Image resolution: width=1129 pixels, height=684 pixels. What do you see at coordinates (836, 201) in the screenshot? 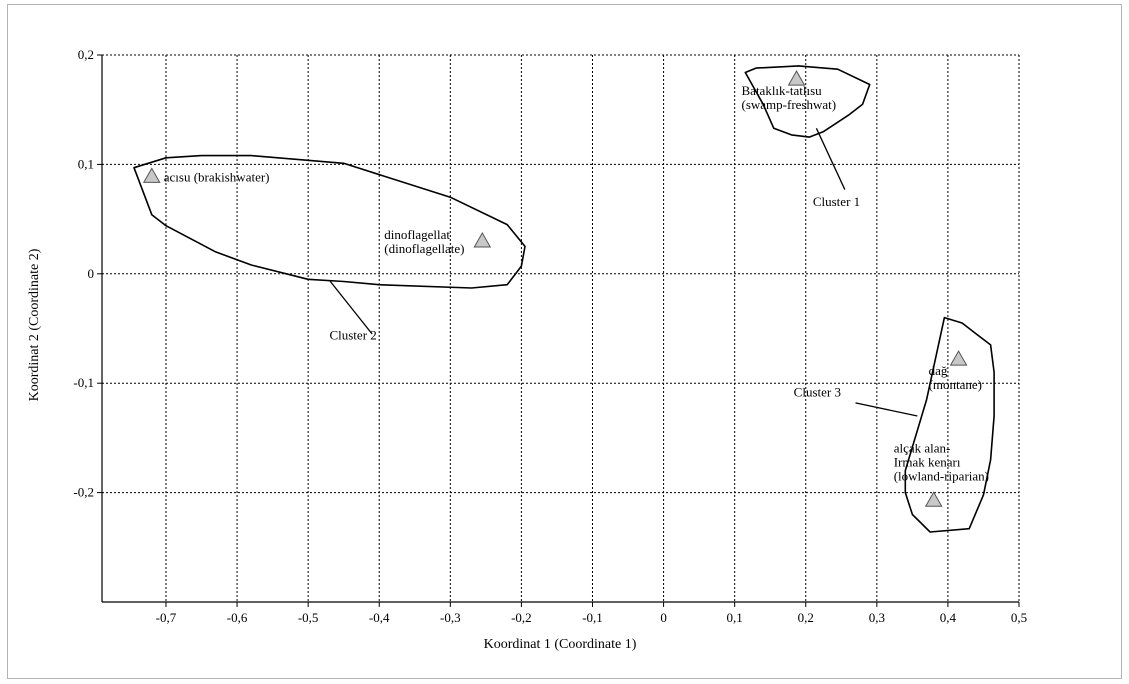
I see `cluster-label: Cluster 1` at bounding box center [836, 201].